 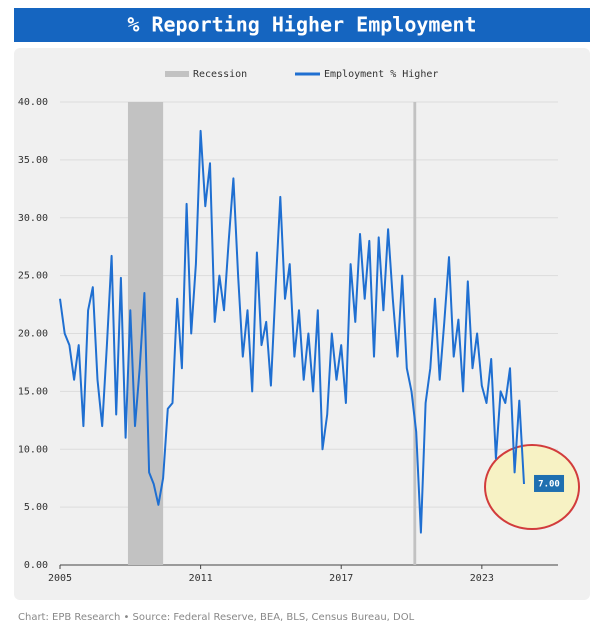 I want to click on legend-swatch, so click(x=177, y=74).